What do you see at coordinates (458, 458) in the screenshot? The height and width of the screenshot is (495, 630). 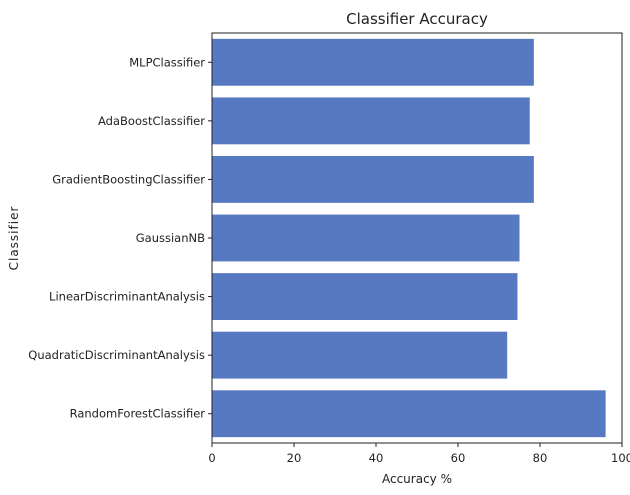 I see `x-tick-label: 60` at bounding box center [458, 458].